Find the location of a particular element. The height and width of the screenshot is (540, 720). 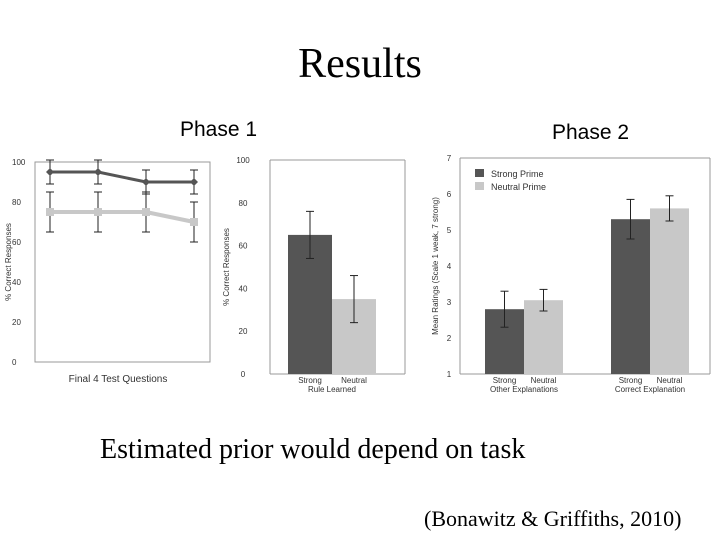

group-caption: Other Explanations is located at coordinates (524, 389).